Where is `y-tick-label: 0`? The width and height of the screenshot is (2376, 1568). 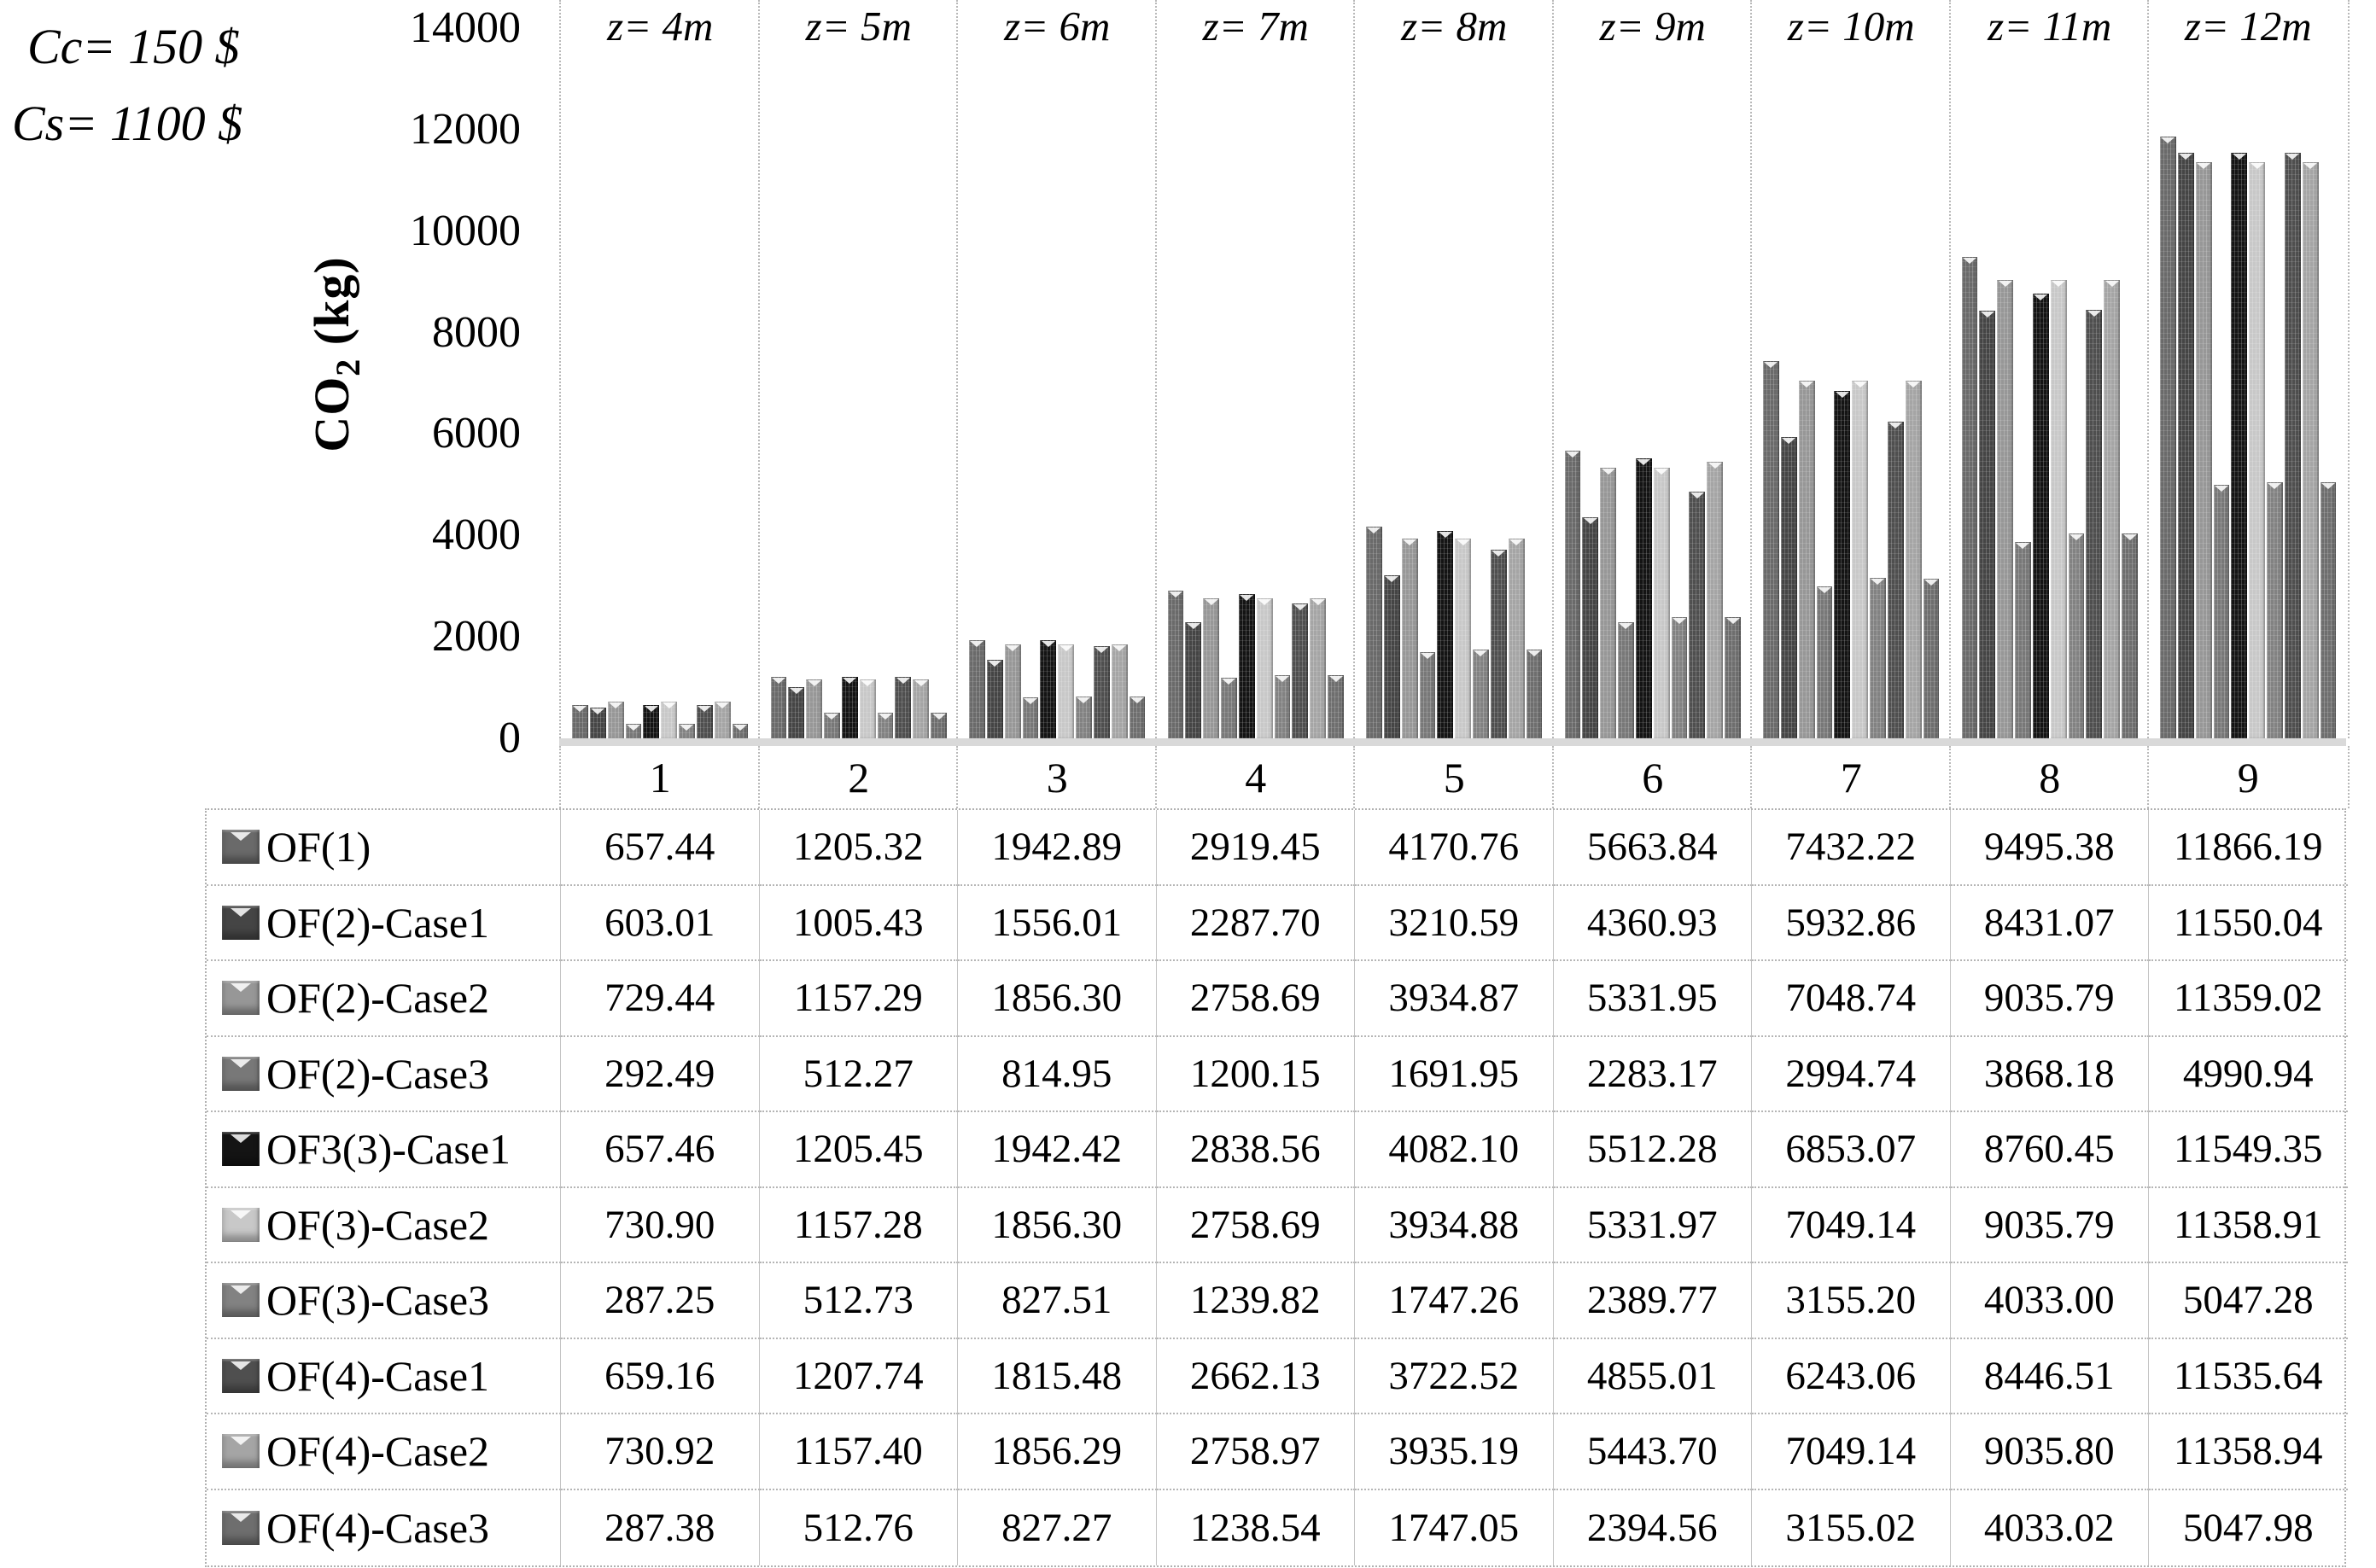
y-tick-label: 0 is located at coordinates (510, 738).